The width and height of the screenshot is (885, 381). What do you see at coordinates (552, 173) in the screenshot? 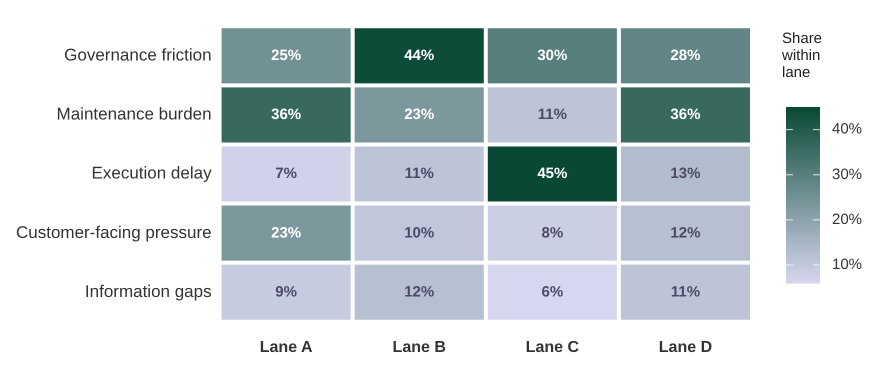
I see `data-label: 45%` at bounding box center [552, 173].